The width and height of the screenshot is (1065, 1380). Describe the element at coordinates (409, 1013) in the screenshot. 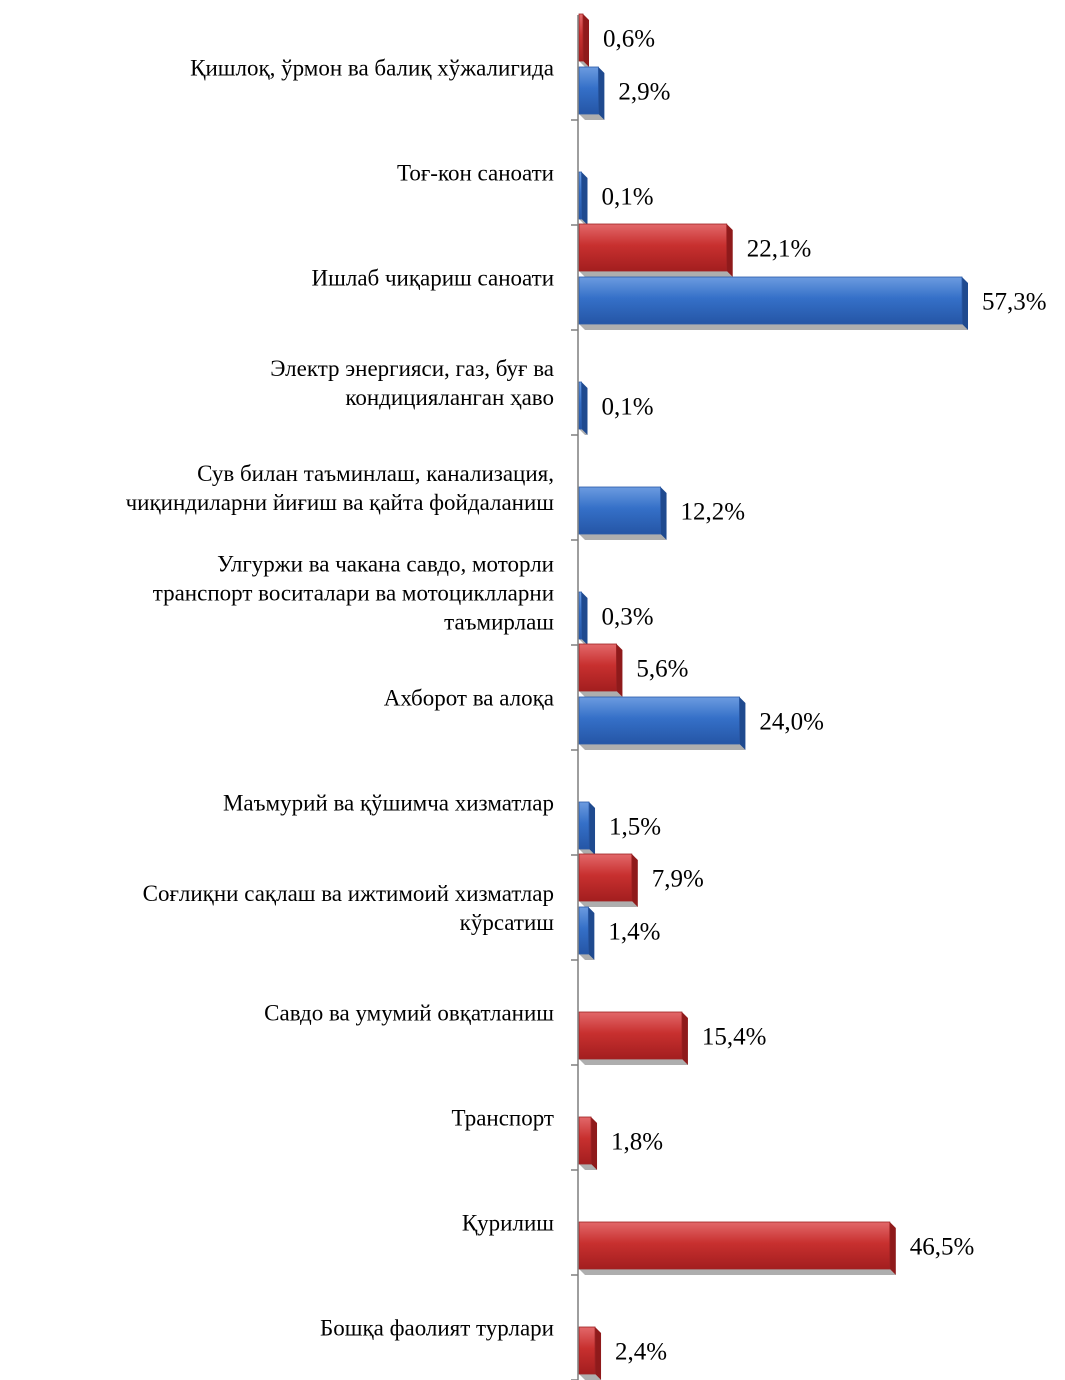

I see `category-label: Савдо ва умумий овқатланиш` at that location.